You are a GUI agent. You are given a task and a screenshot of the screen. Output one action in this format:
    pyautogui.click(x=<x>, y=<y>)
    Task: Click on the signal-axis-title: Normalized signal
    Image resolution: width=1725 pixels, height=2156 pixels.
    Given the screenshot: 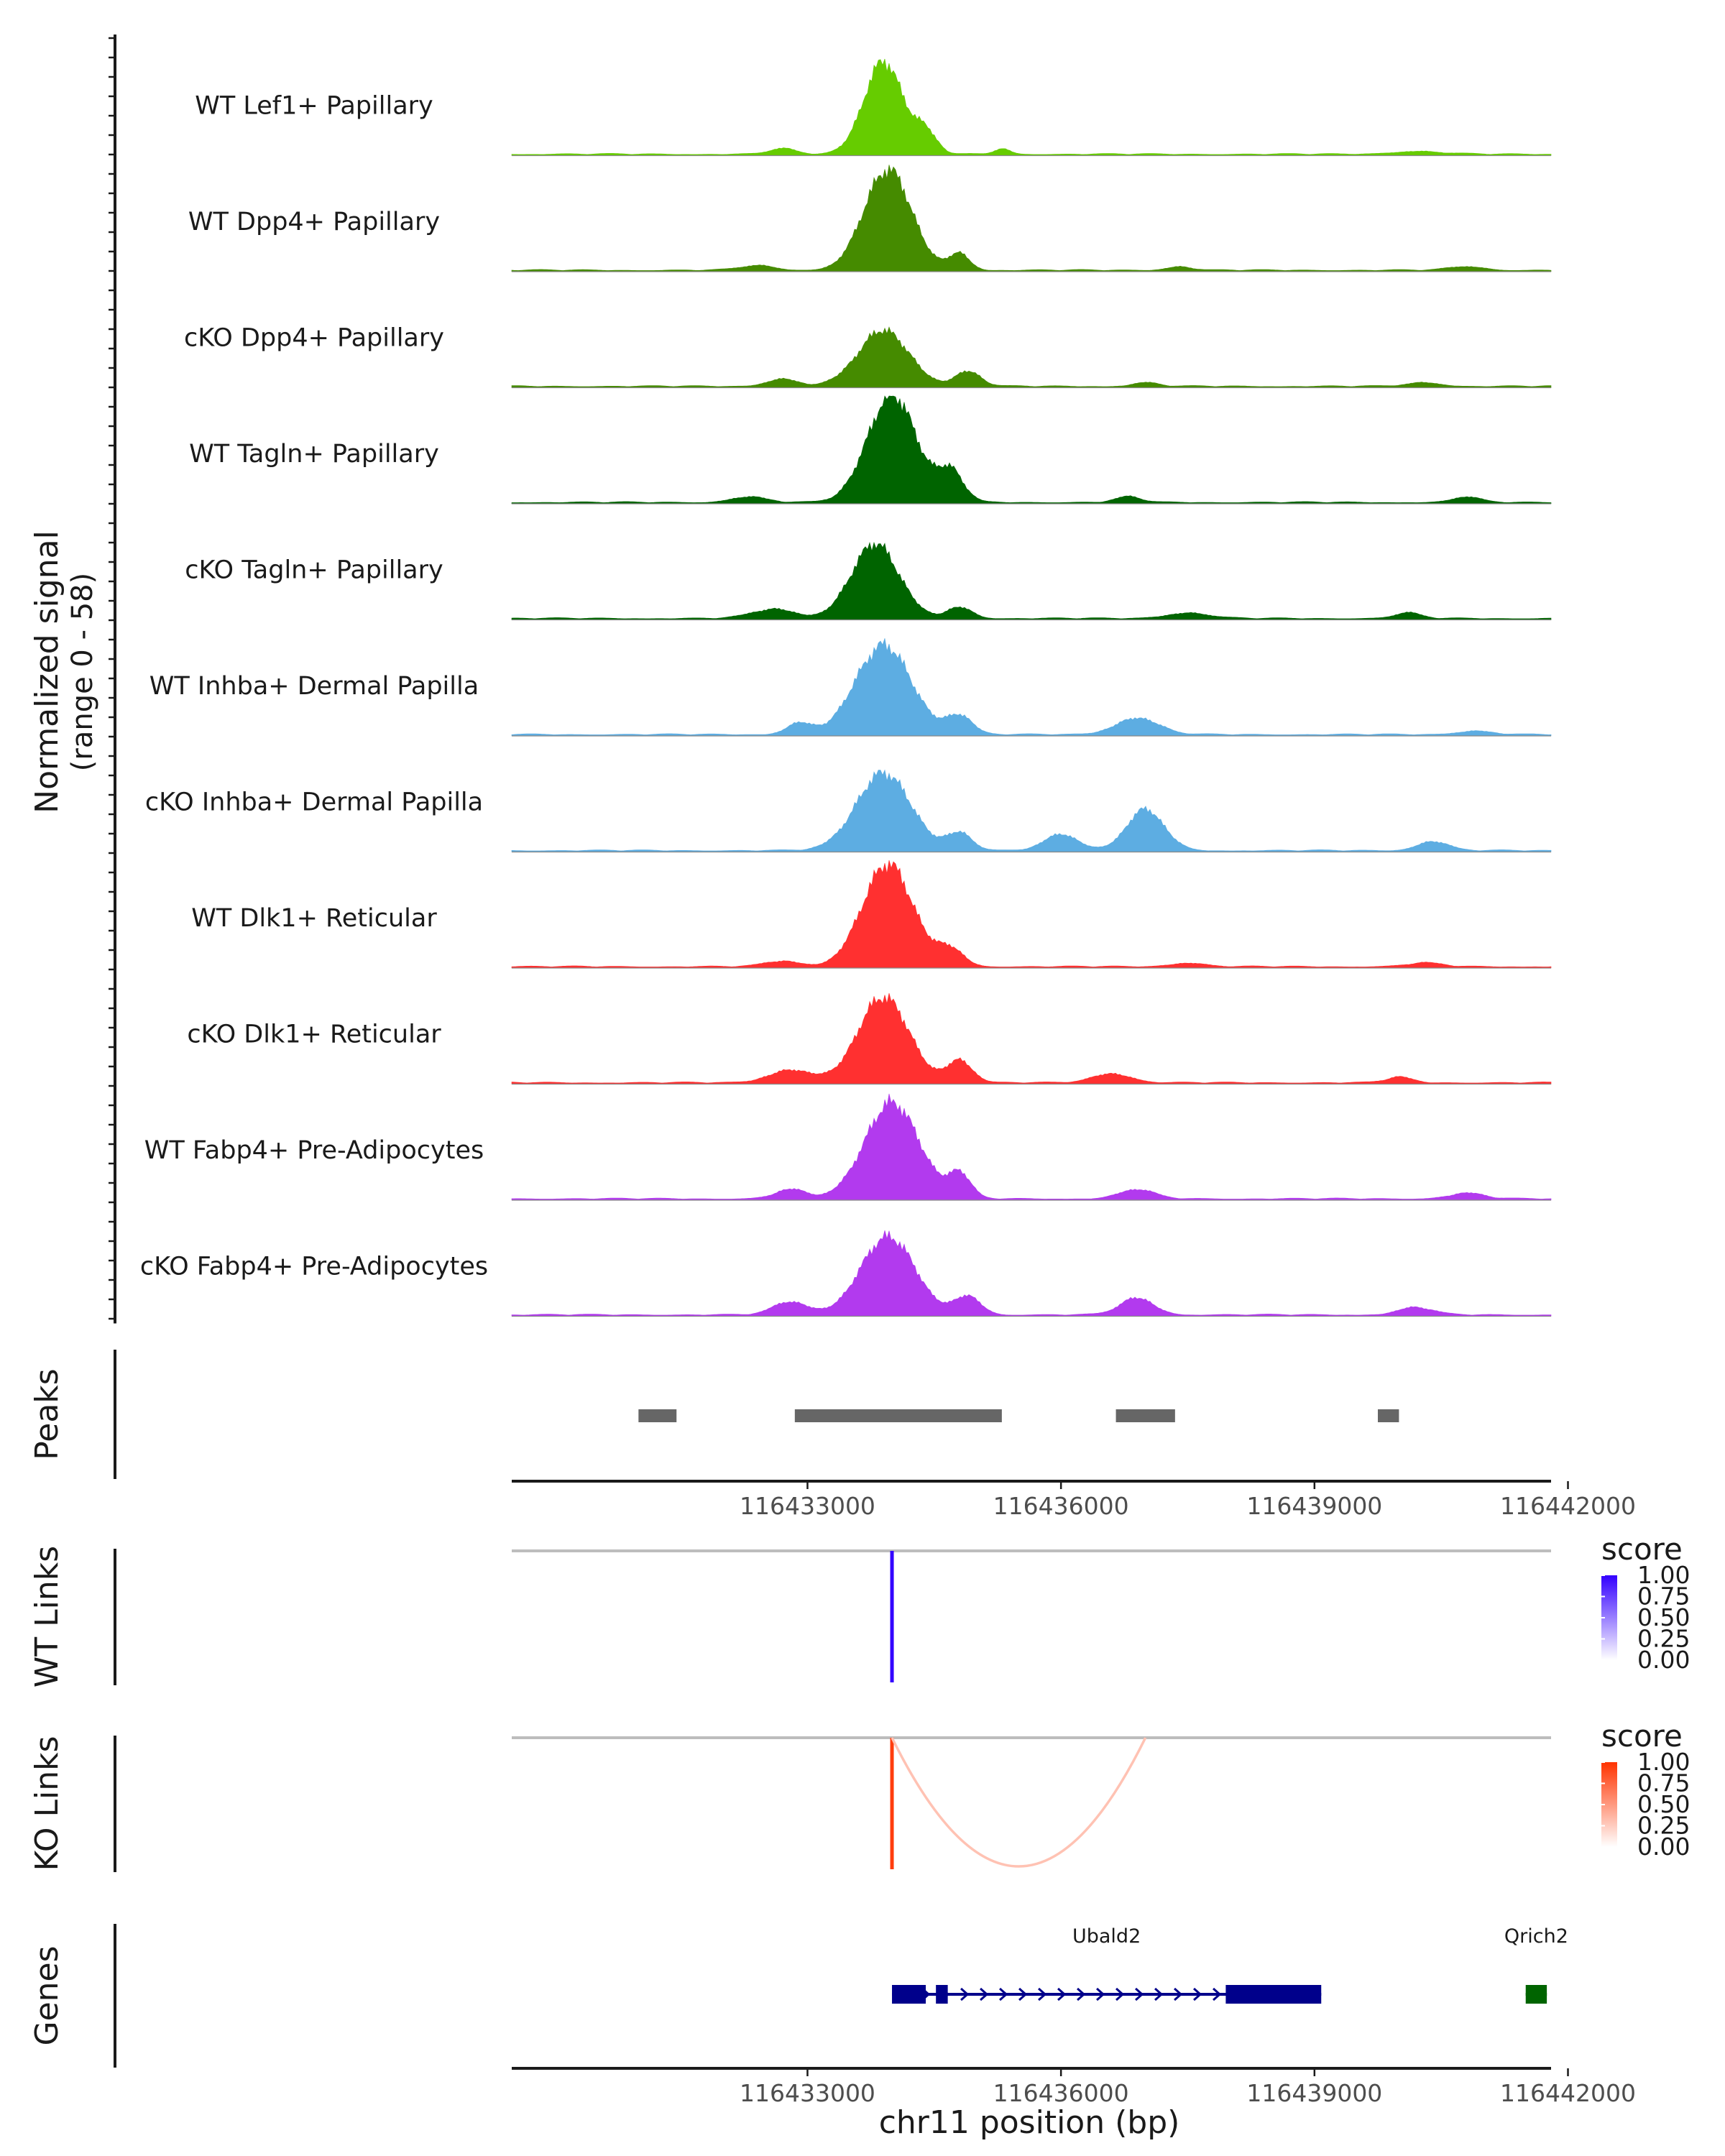 What is the action you would take?
    pyautogui.click(x=47, y=672)
    